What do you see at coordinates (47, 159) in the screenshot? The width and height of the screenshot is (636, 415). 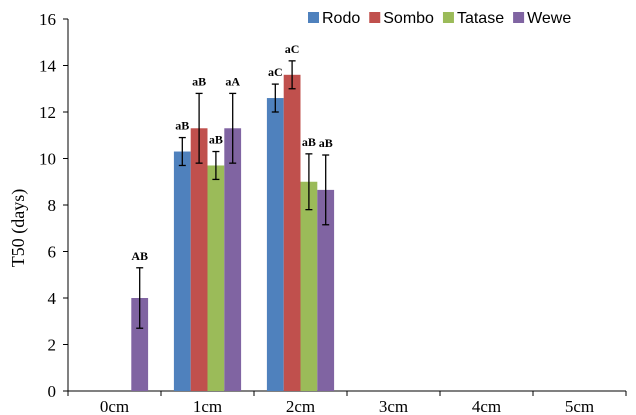 I see `y-tick-label: 10` at bounding box center [47, 159].